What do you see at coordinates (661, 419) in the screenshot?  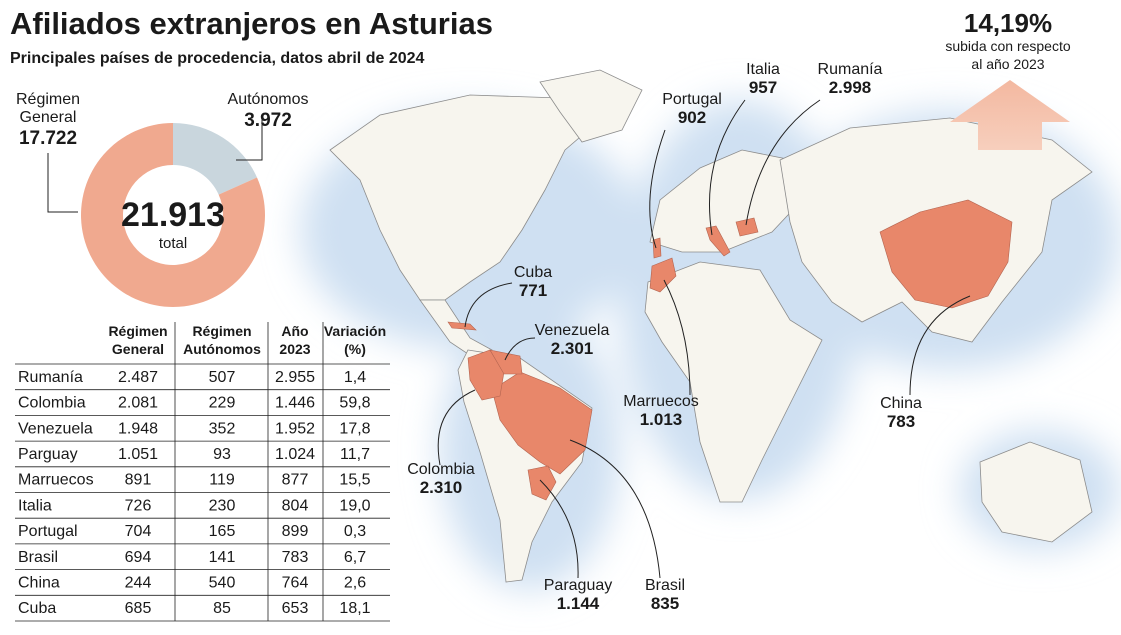 I see `map-label-value: 1.013` at bounding box center [661, 419].